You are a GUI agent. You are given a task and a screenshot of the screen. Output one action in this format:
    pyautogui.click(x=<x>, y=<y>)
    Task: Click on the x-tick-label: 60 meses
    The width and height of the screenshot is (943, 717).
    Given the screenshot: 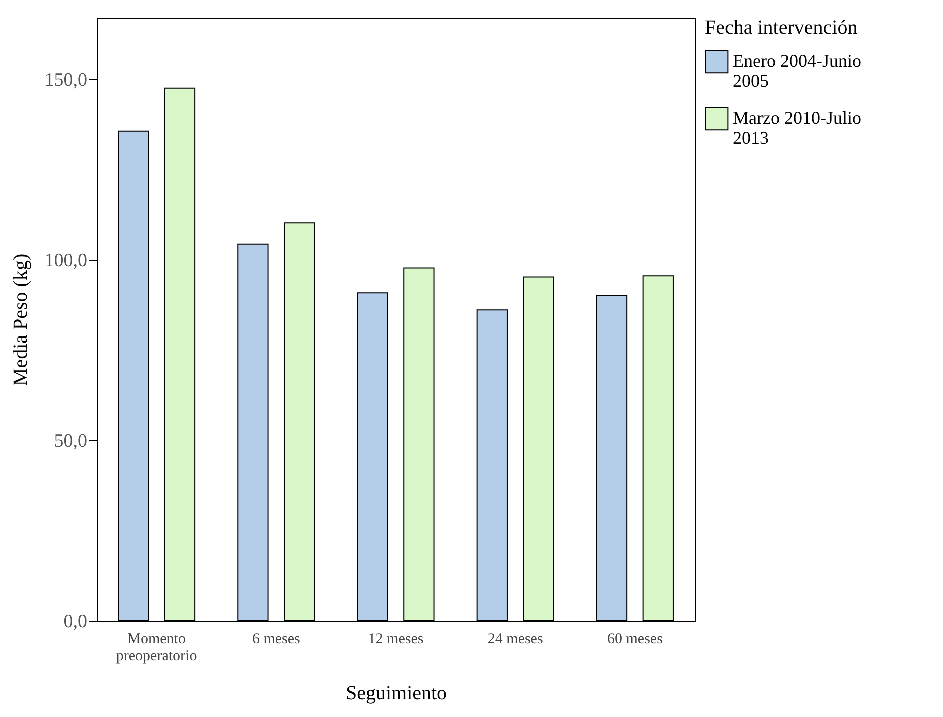 What is the action you would take?
    pyautogui.click(x=635, y=640)
    